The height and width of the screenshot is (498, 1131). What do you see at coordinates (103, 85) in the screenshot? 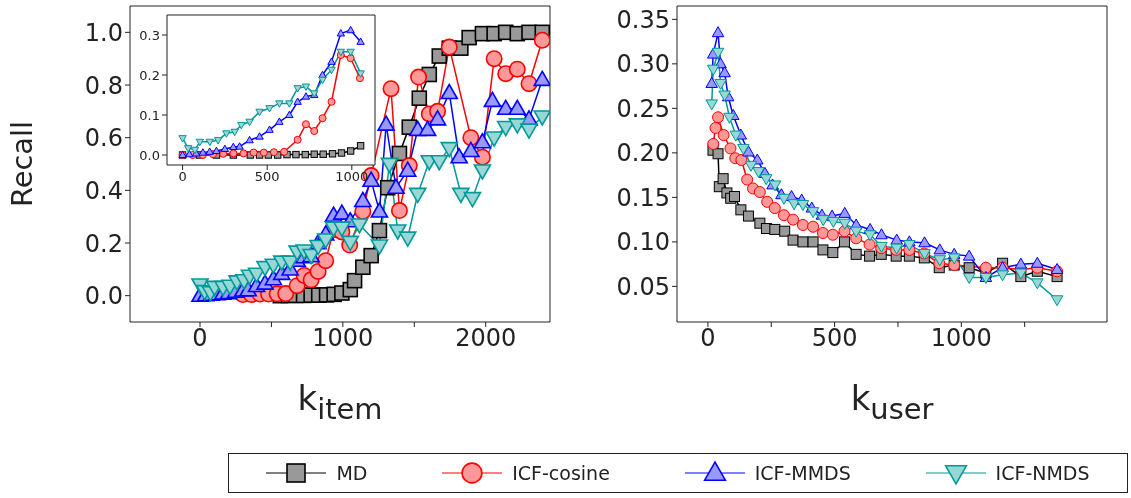
I see `y-tick-label: 0.8` at bounding box center [103, 85].